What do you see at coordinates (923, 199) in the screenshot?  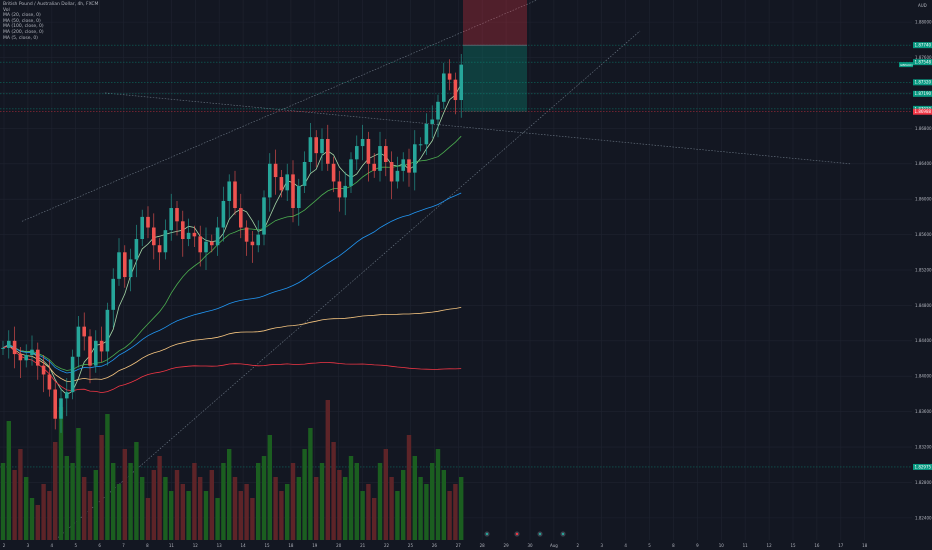 I see `price-label-5: 1.86000` at bounding box center [923, 199].